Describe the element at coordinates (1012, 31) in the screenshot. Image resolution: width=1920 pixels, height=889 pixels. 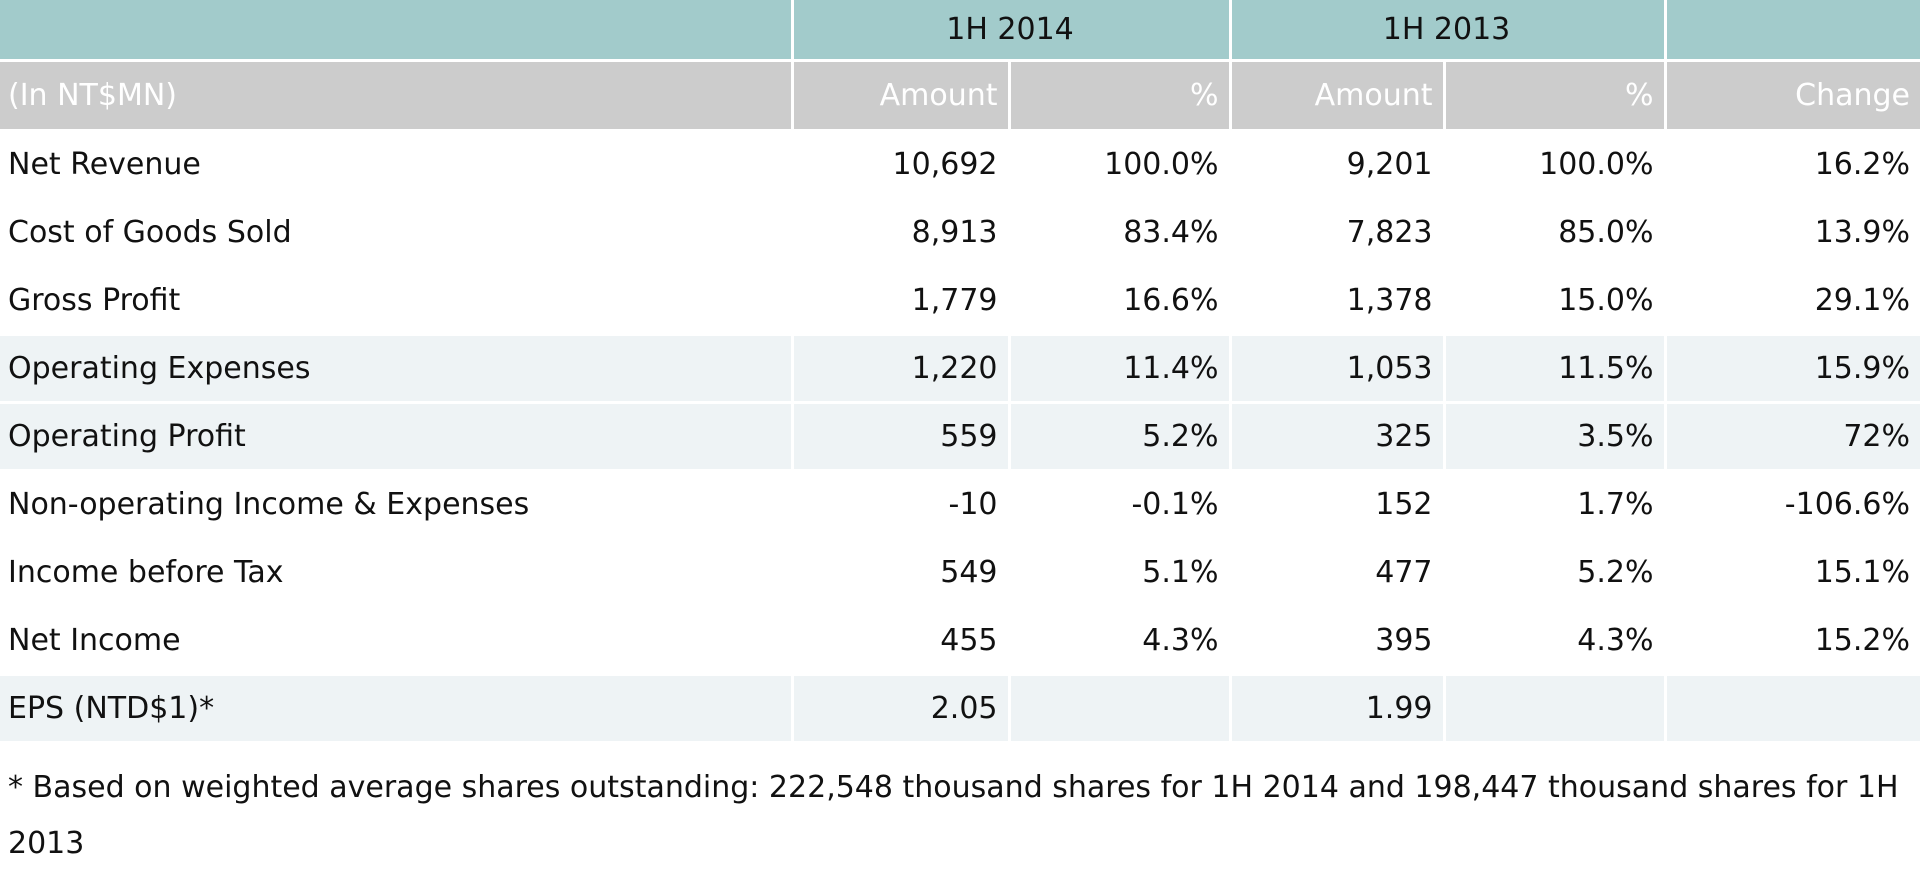
I see `period-header-1h2014: 1H 2014` at that location.